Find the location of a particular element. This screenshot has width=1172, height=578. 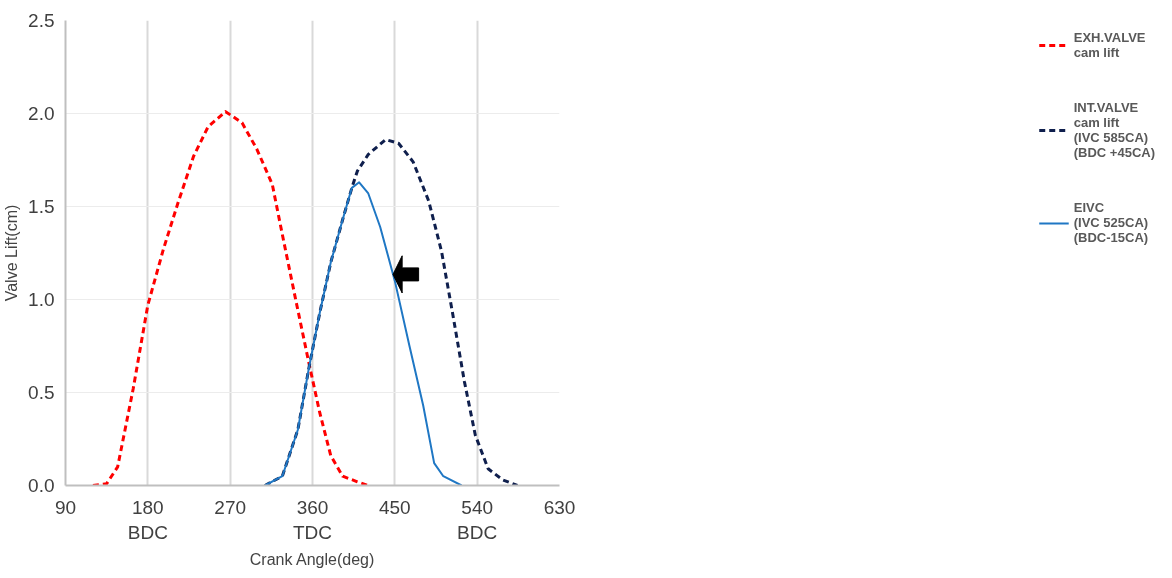

x-tick-label: 360 TDC is located at coordinates (312, 519).